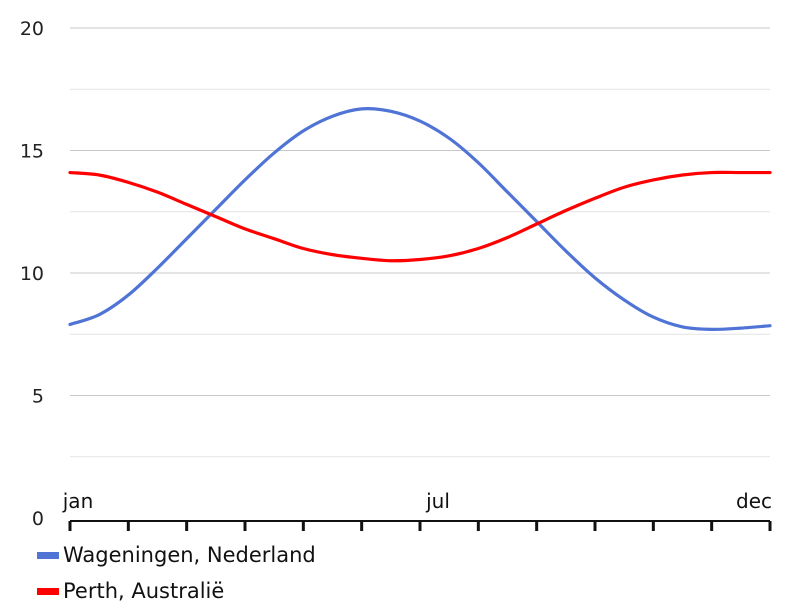 The height and width of the screenshot is (611, 794). What do you see at coordinates (78, 501) in the screenshot?
I see `x-tick-label: jan` at bounding box center [78, 501].